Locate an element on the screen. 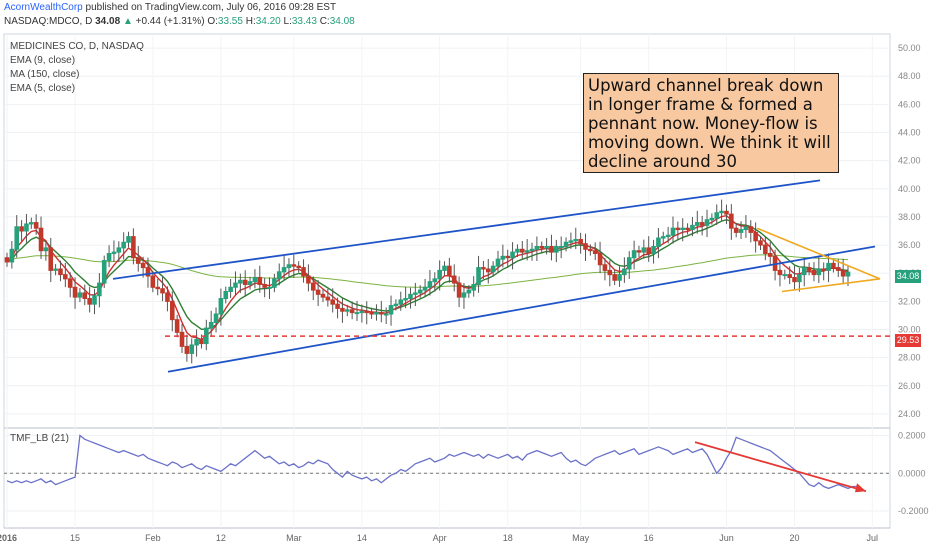  high-label: H: is located at coordinates (250, 21).